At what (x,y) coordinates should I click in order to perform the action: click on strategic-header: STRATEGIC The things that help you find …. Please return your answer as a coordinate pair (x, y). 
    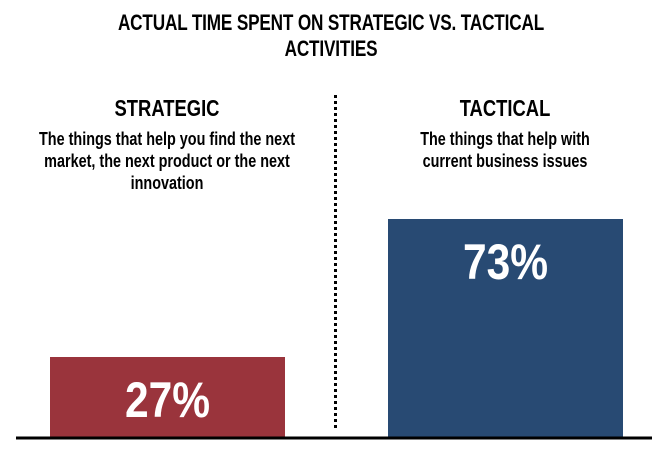
    Looking at the image, I should click on (167, 144).